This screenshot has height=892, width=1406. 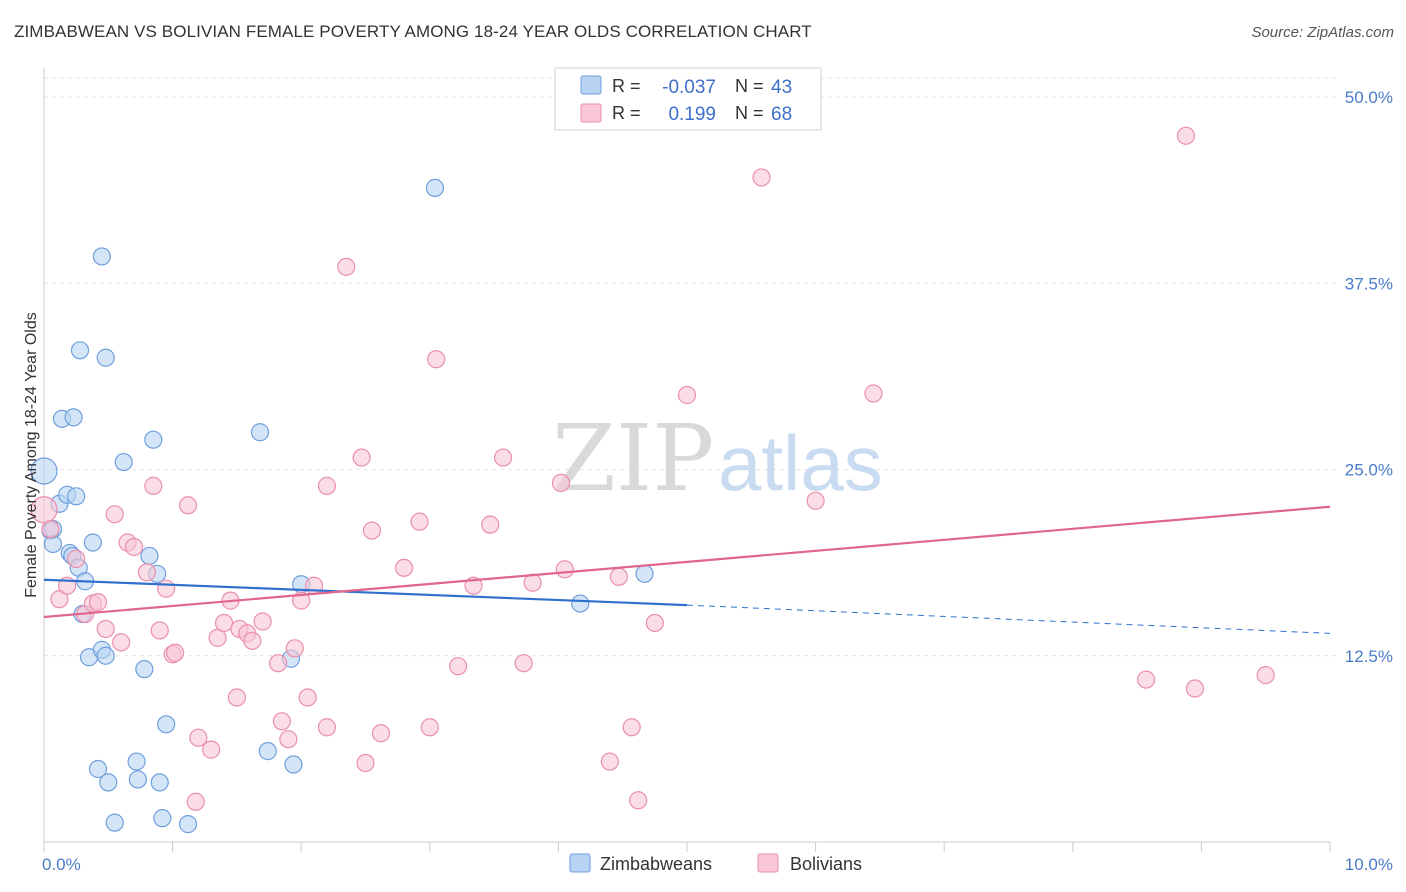 I want to click on y-tick-label-1: 25.0%, so click(x=1369, y=470).